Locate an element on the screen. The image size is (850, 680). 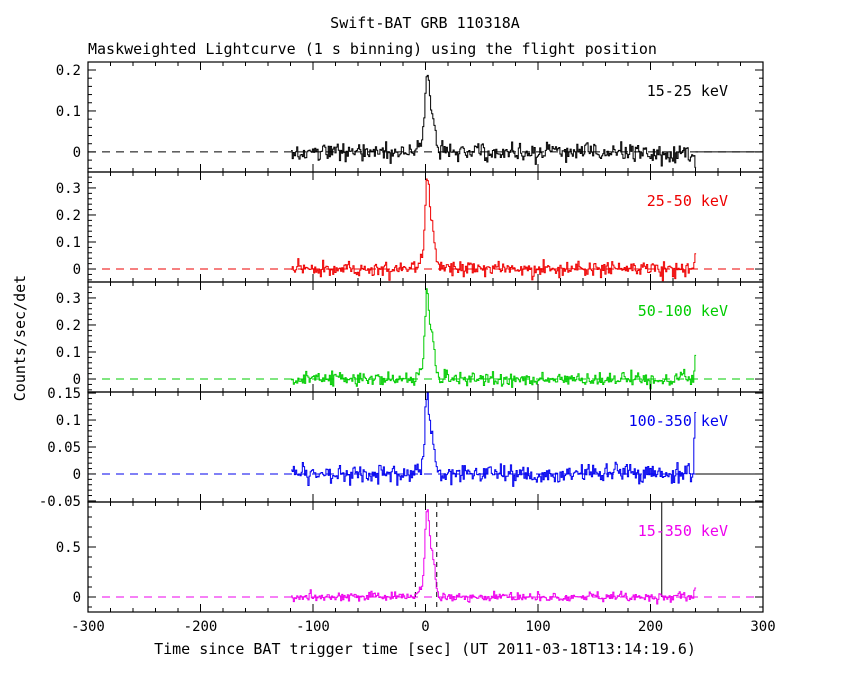
y-tick-label: -0.05 is located at coordinates (60, 502).